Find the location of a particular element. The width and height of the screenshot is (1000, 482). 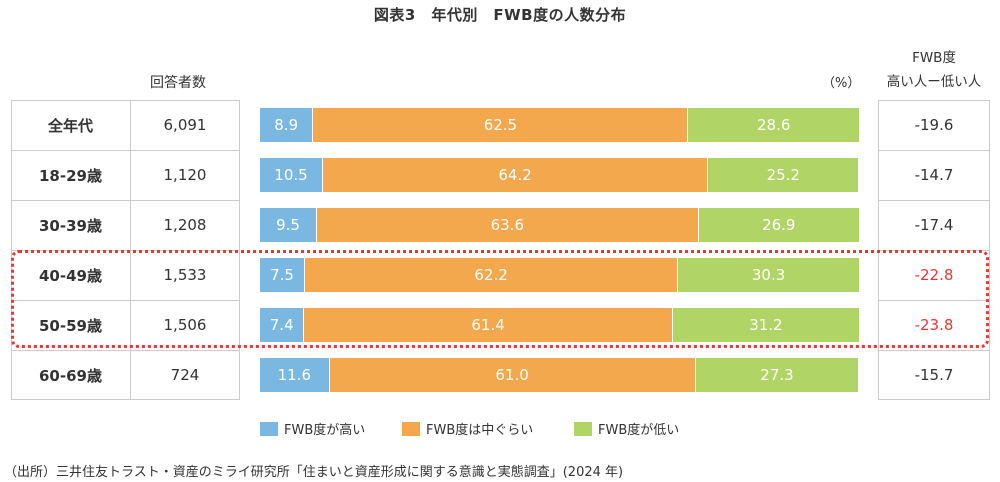

bar-segment-2: 63.6 is located at coordinates (508, 225).